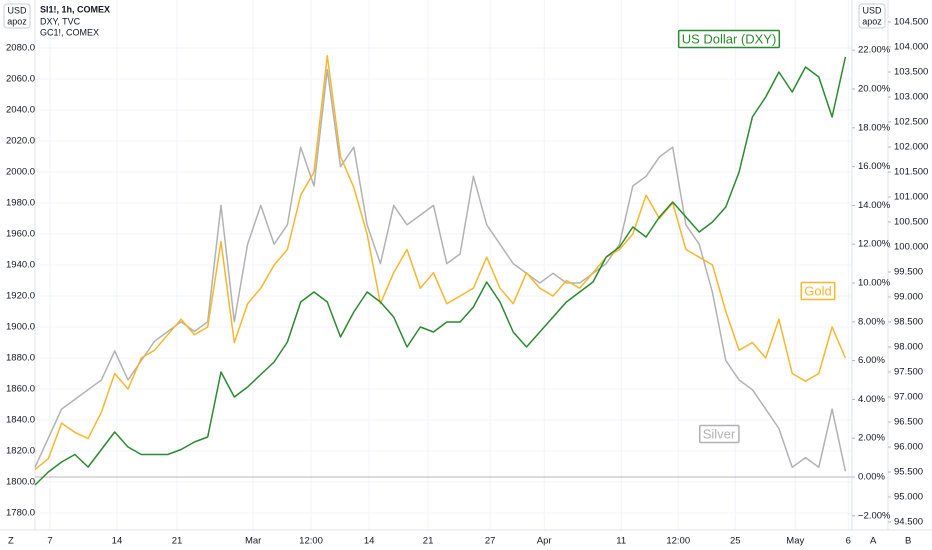 The image size is (932, 550). What do you see at coordinates (848, 541) in the screenshot?
I see `x-tick-label: 6` at bounding box center [848, 541].